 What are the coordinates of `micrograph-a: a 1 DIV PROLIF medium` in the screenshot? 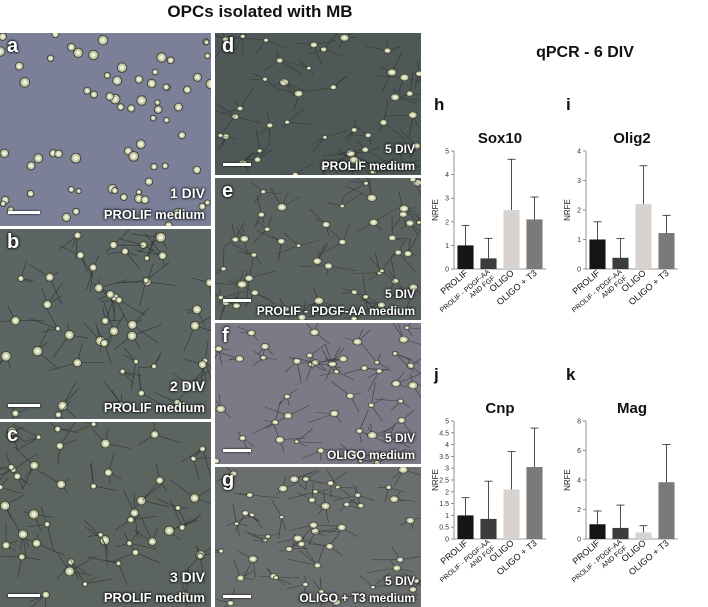 It's located at (105, 129).